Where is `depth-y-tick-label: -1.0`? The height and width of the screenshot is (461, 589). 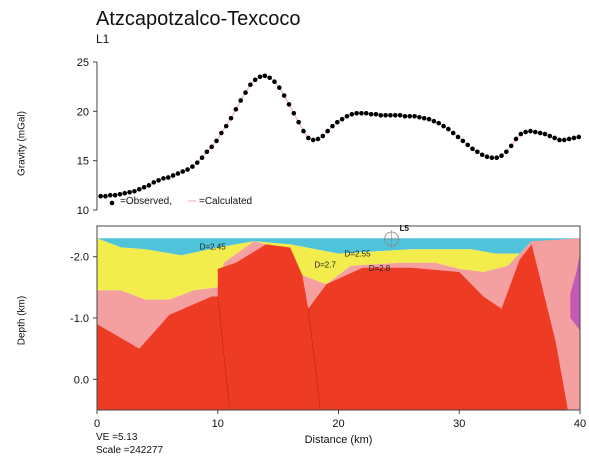
depth-y-tick-label: -1.0 is located at coordinates (79, 319).